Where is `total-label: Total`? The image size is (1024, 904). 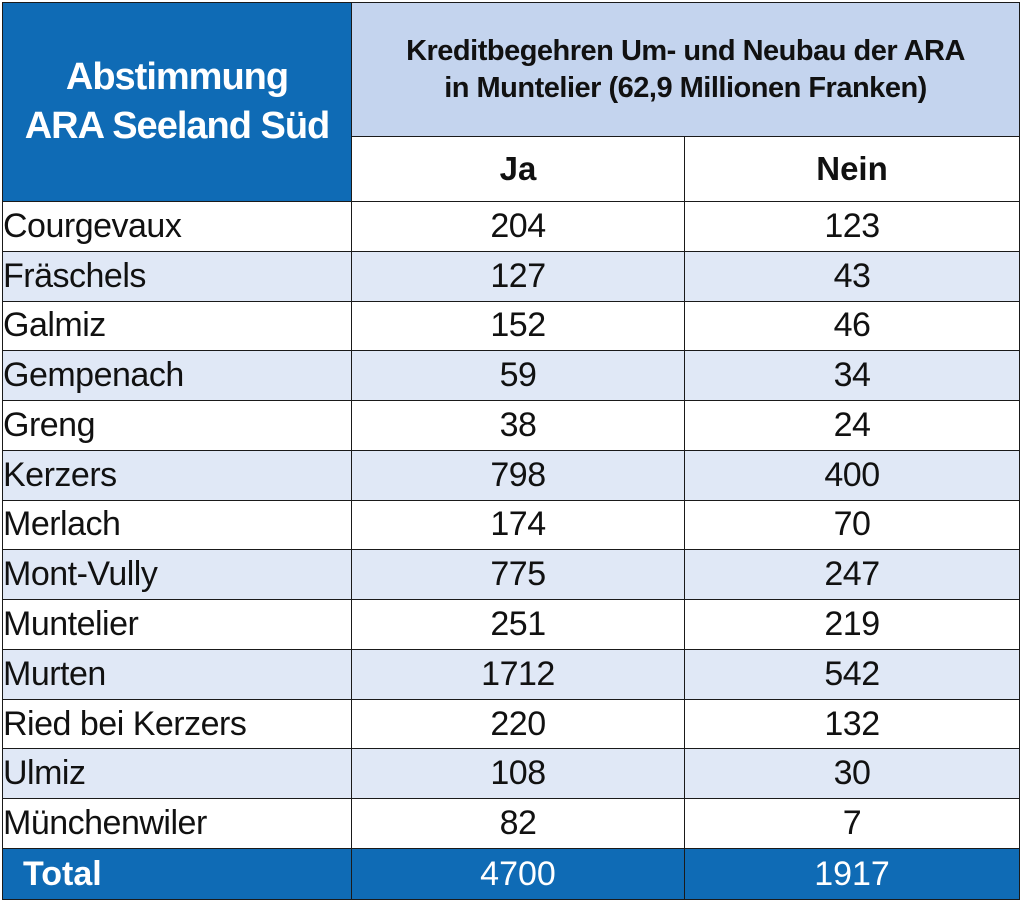 total-label: Total is located at coordinates (177, 874).